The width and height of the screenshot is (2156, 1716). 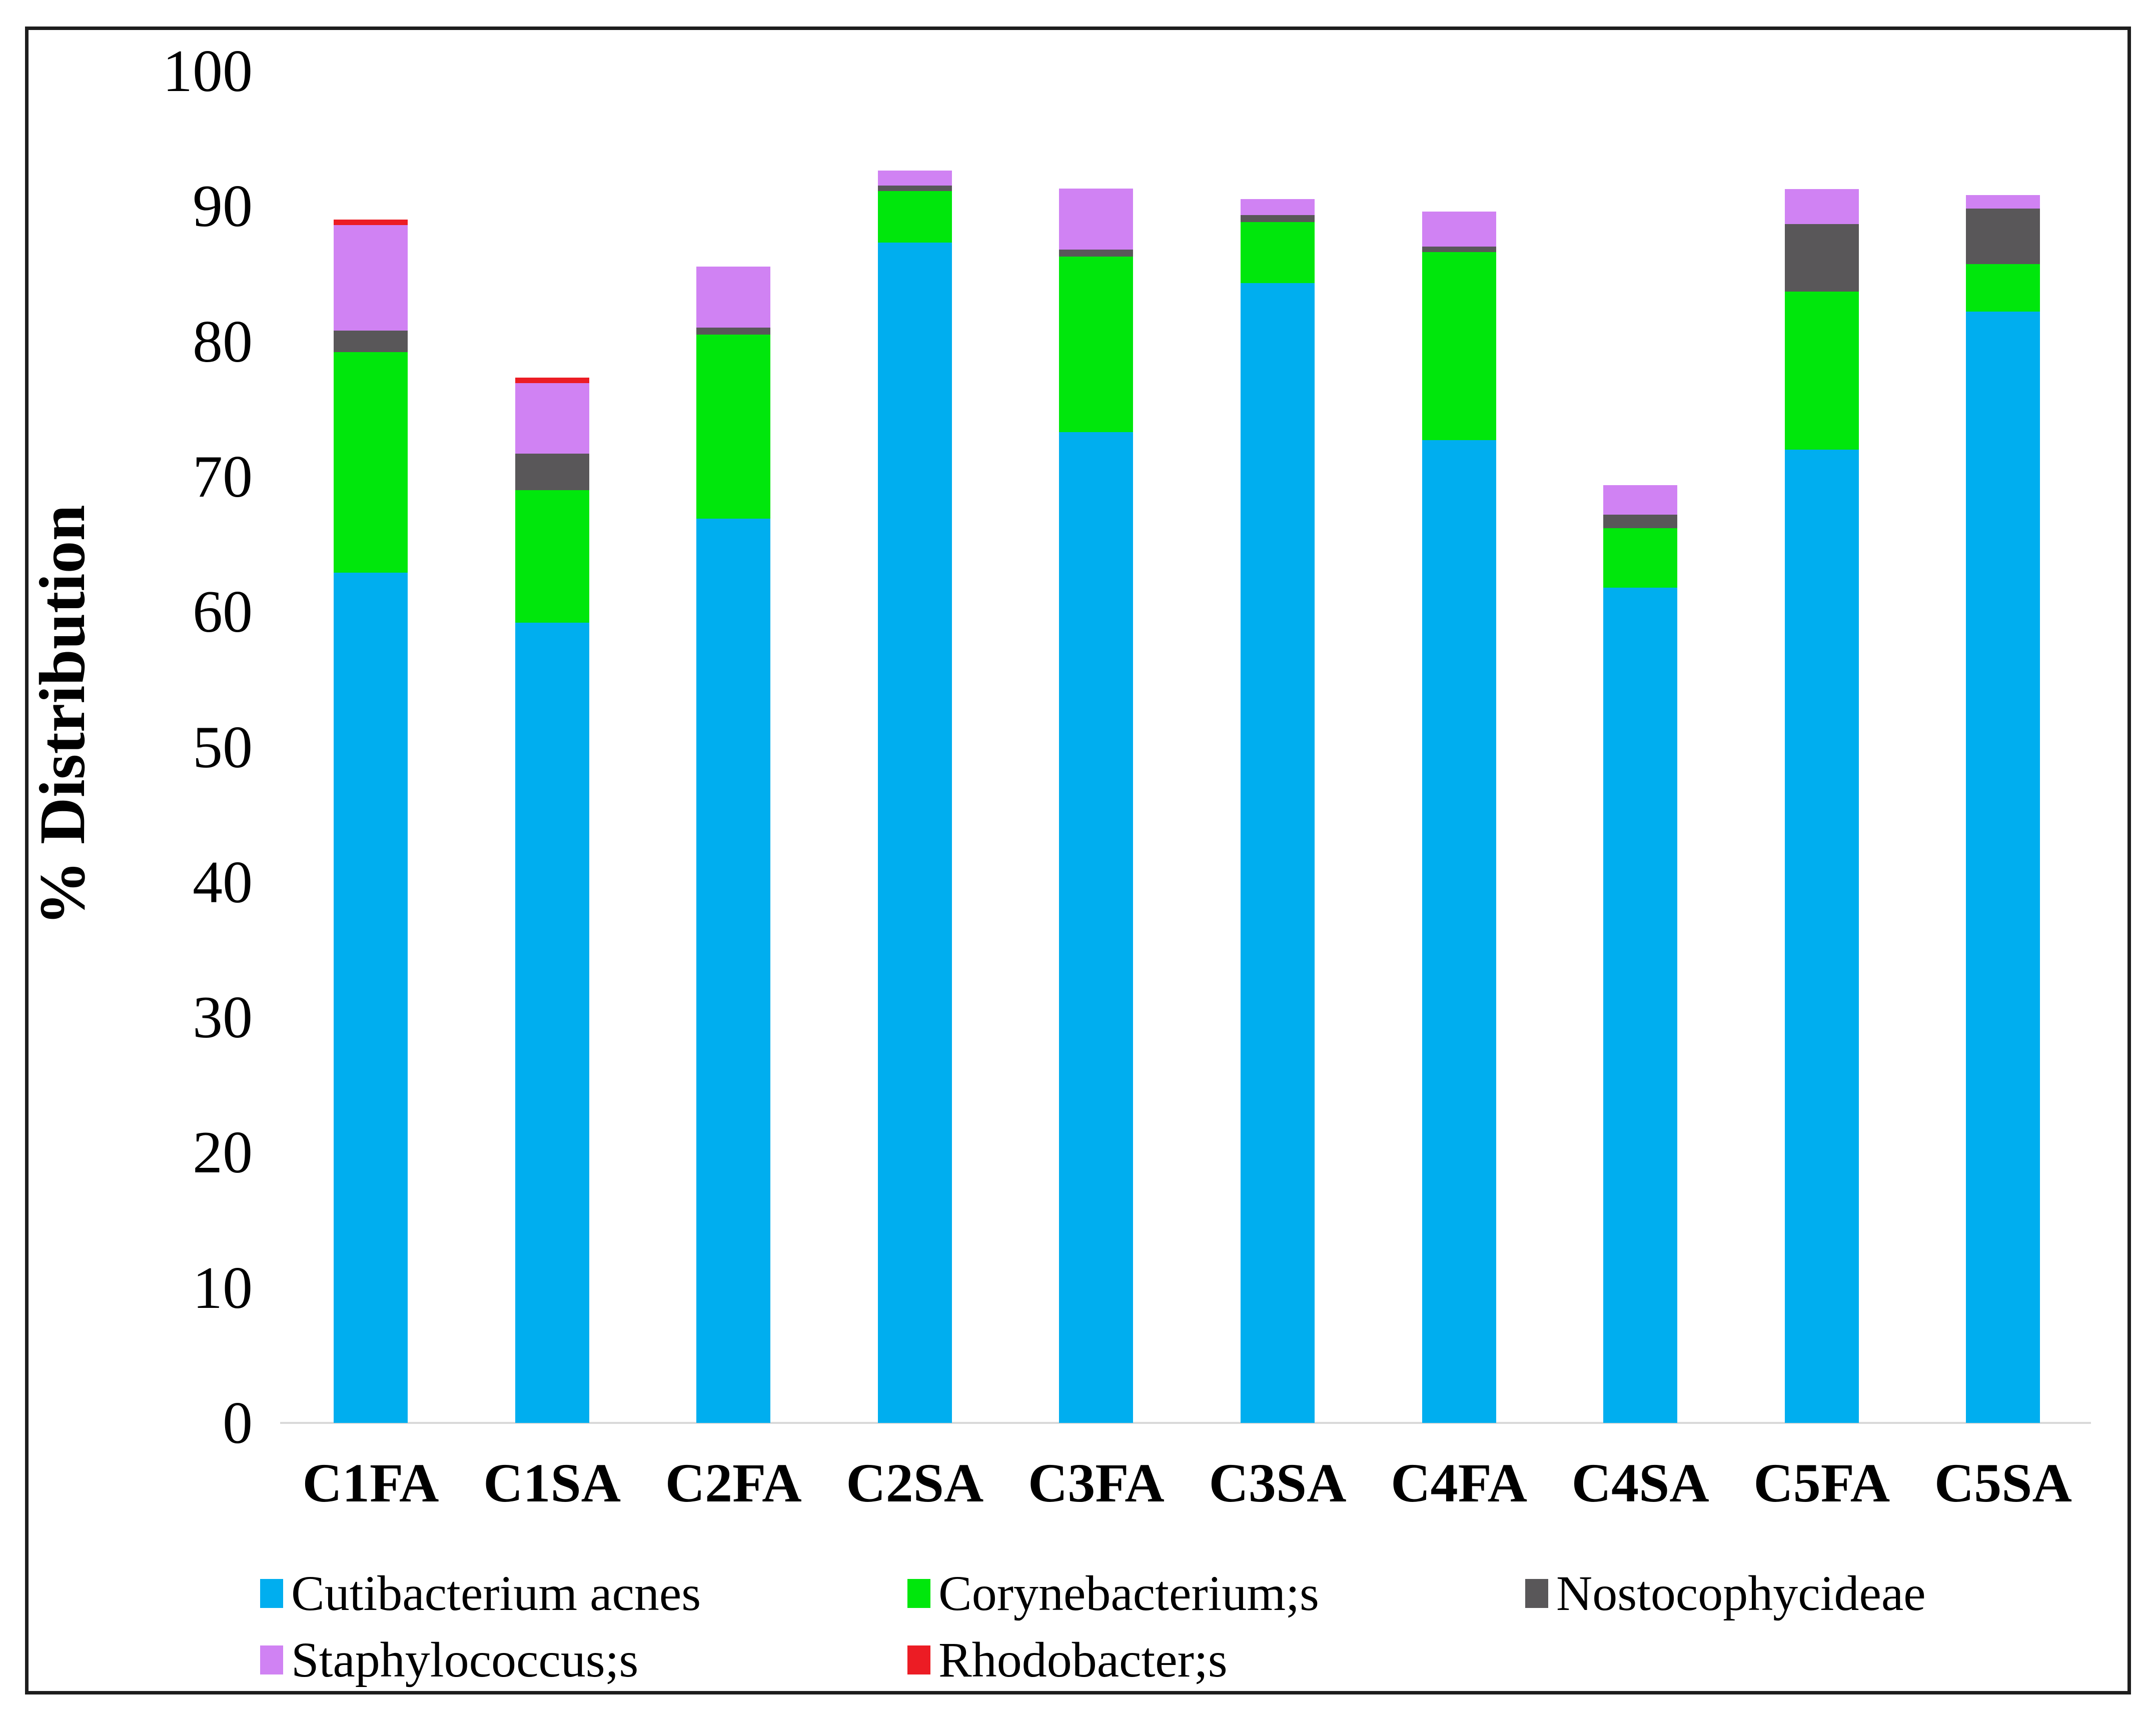 What do you see at coordinates (914, 217) in the screenshot?
I see `bar-segment-C2SA-corynebacterium` at bounding box center [914, 217].